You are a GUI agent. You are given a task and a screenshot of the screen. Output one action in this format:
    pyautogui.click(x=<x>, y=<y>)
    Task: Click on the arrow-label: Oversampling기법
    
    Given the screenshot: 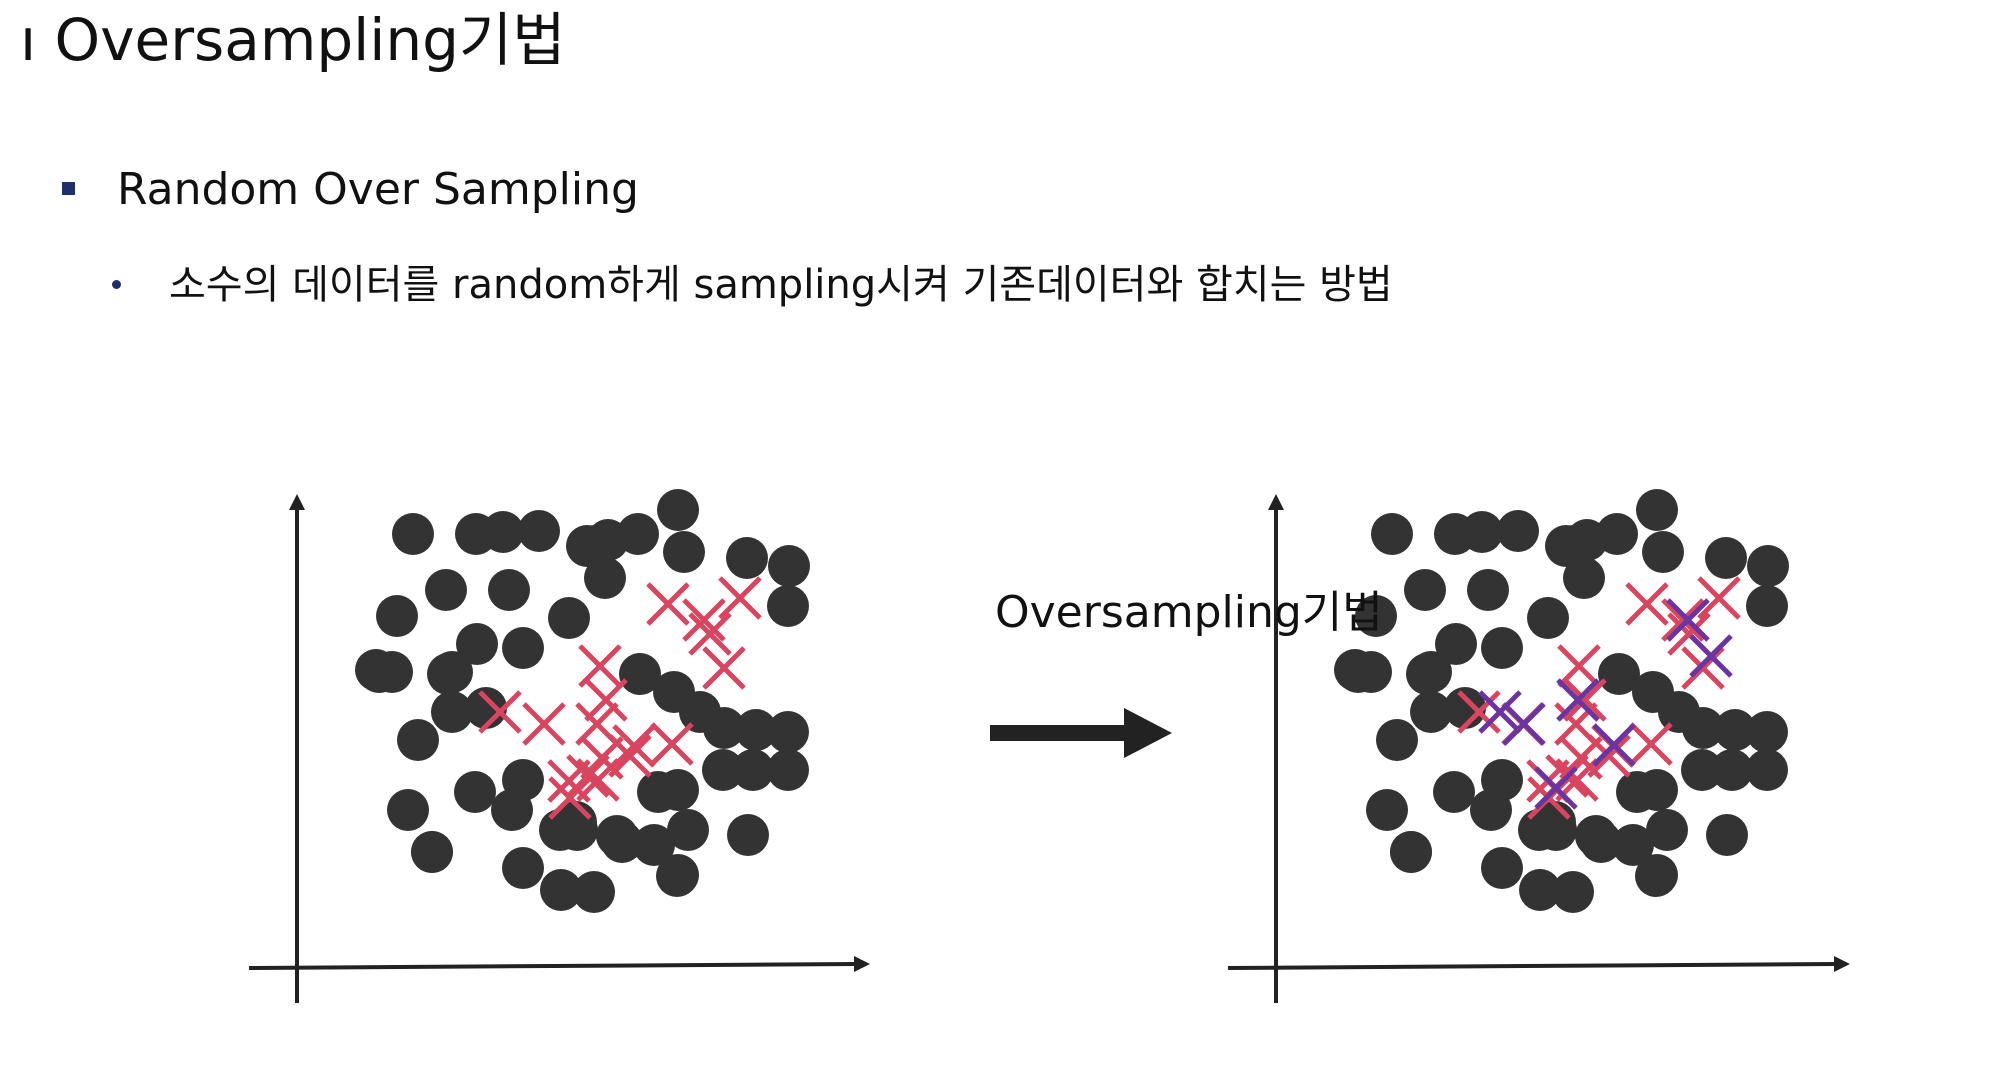 What is the action you would take?
    pyautogui.click(x=1189, y=612)
    